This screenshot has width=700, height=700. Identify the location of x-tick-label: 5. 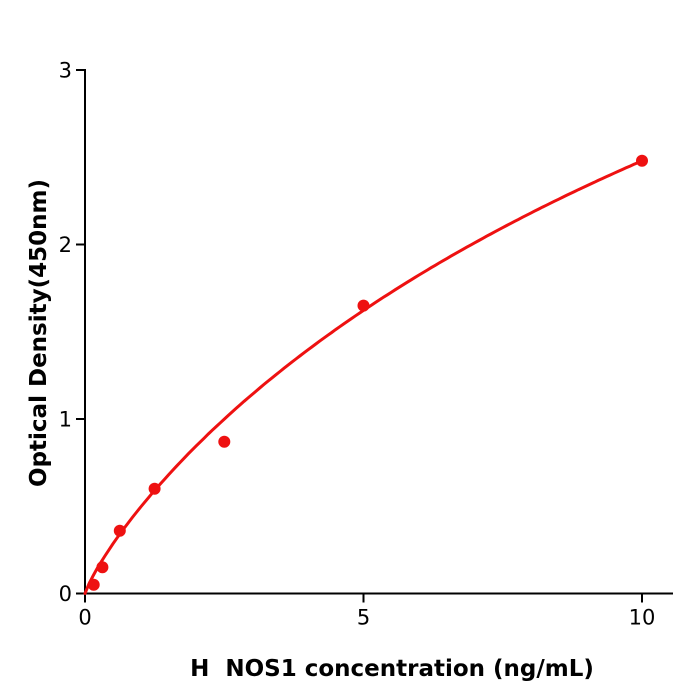
(363, 618).